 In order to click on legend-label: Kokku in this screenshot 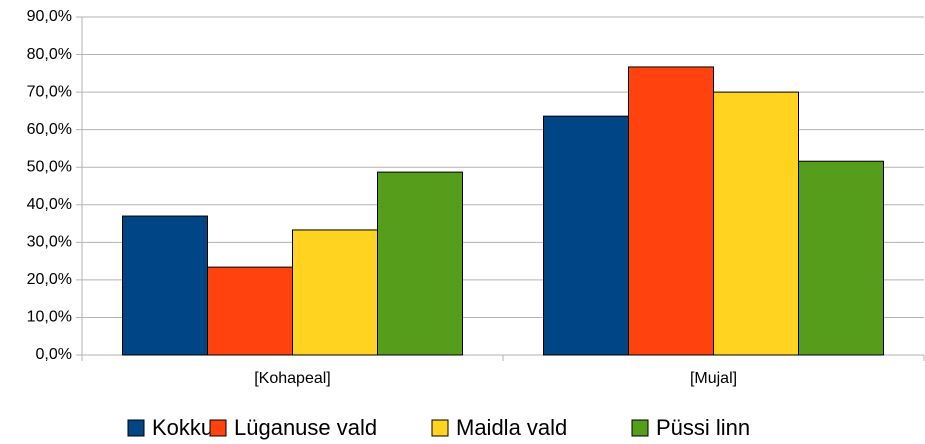, I will do `click(182, 427)`.